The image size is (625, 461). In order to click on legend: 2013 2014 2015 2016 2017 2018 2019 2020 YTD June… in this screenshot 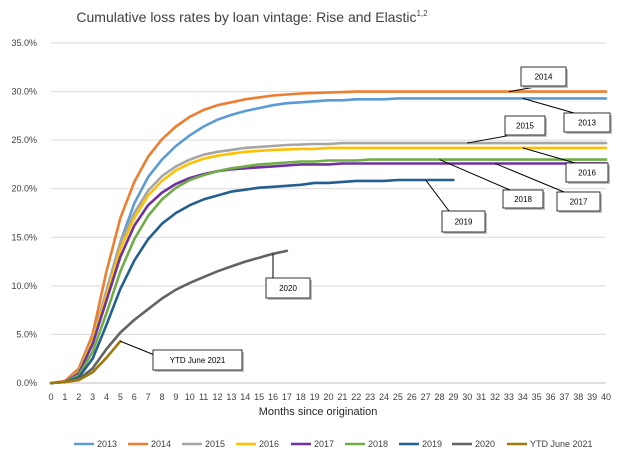, I will do `click(333, 444)`.